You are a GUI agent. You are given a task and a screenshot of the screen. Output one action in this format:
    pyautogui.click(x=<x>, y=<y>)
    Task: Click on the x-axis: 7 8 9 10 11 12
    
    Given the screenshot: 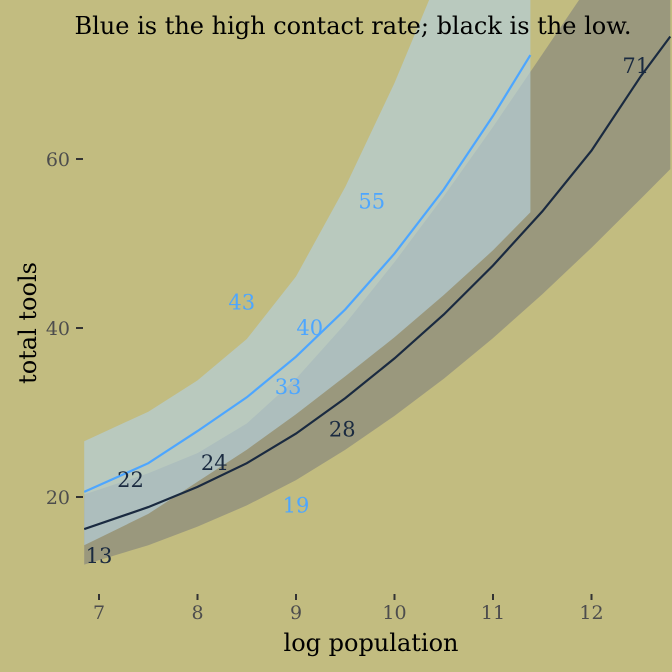 What is the action you would take?
    pyautogui.click(x=348, y=609)
    